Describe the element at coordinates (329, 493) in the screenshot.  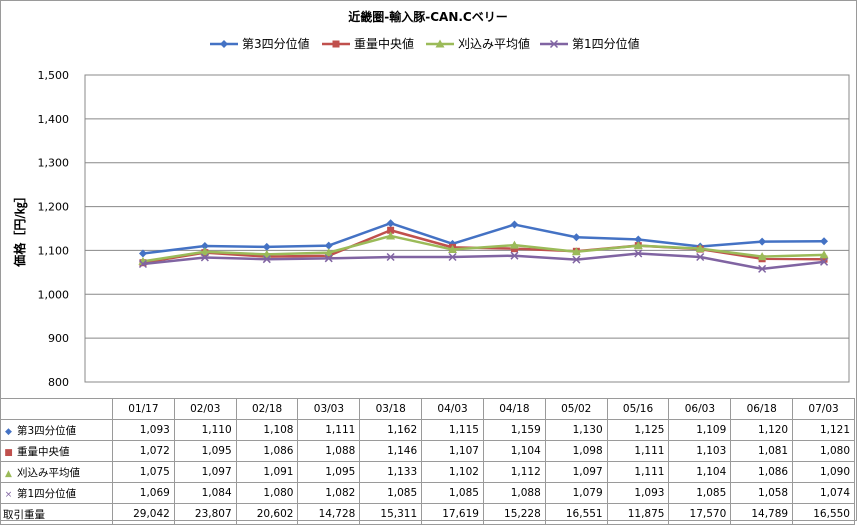
I see `table-cell: 1,082` at that location.